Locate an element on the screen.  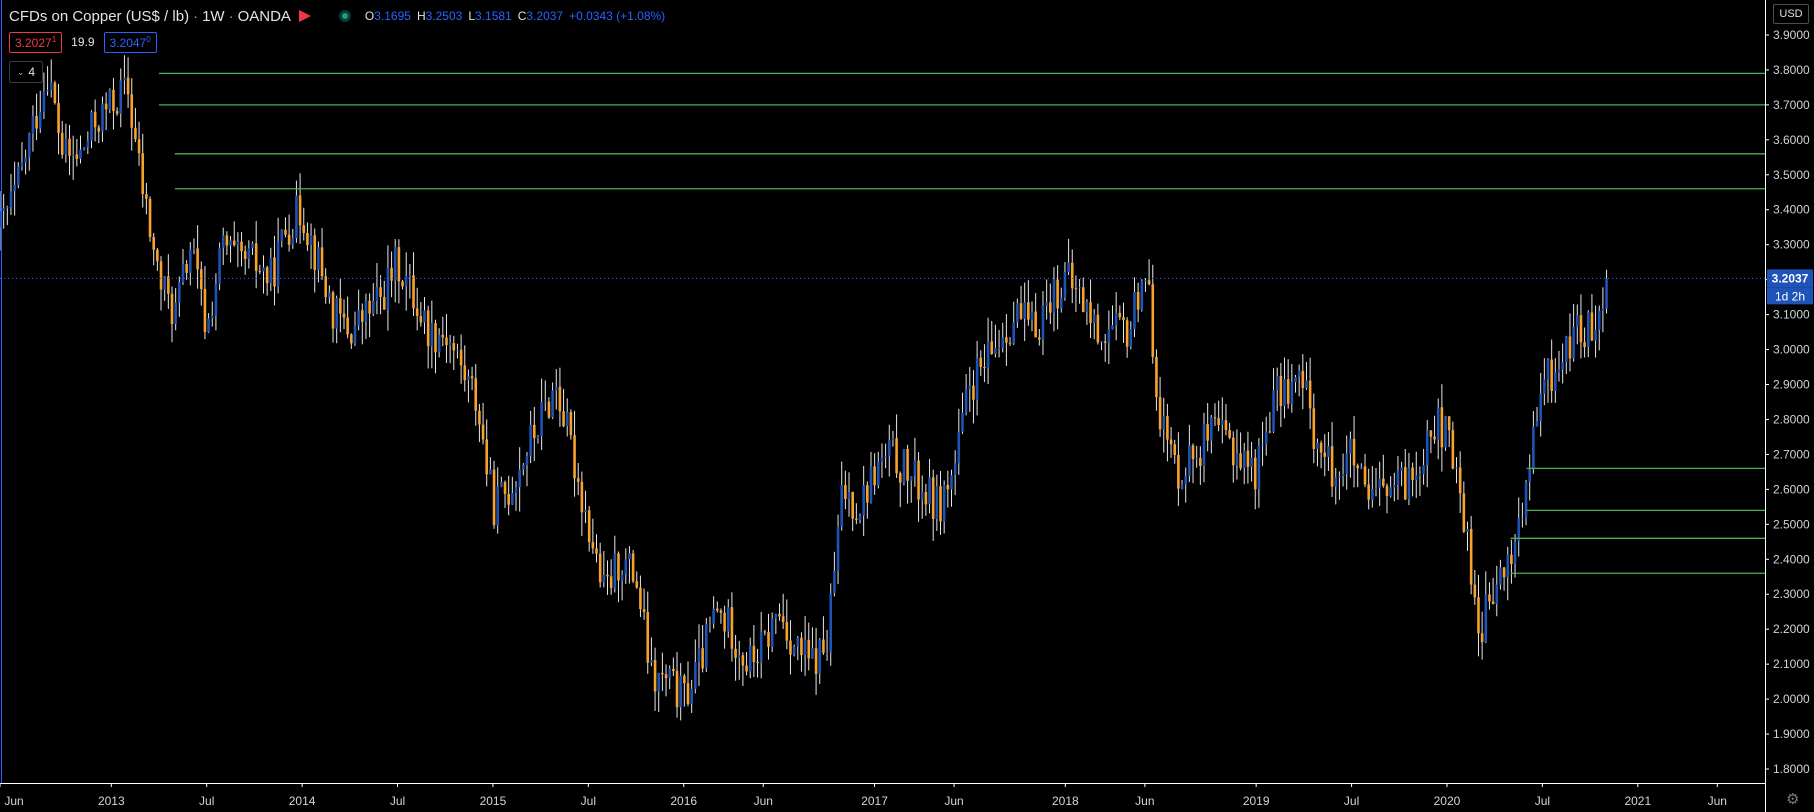
ohlc-open: O3.1695 is located at coordinates (387, 16).